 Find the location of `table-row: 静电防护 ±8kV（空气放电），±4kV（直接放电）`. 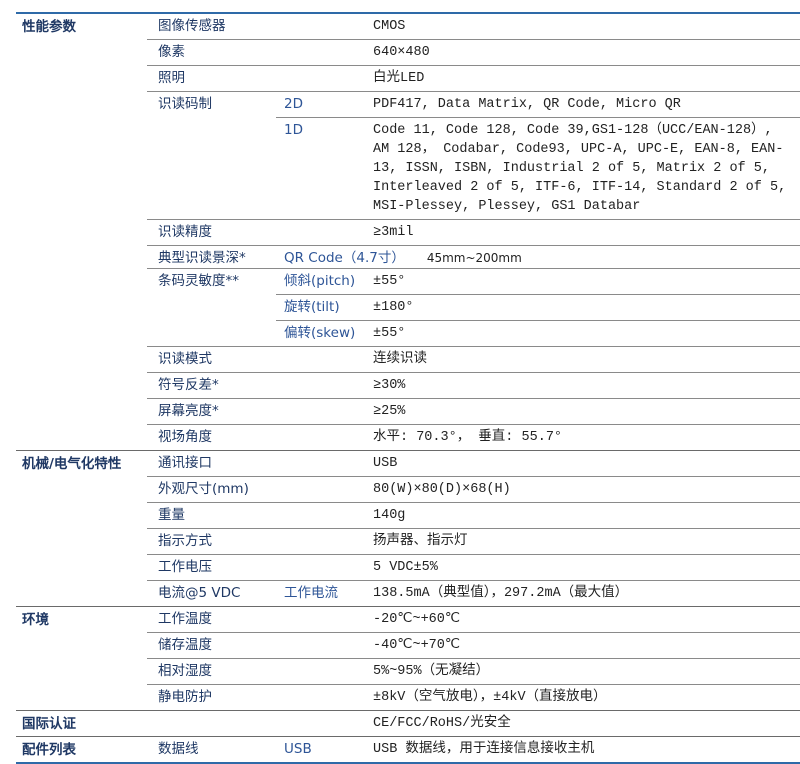

table-row: 静电防护 ±8kV（空气放电），±4kV（直接放电） is located at coordinates (408, 697).